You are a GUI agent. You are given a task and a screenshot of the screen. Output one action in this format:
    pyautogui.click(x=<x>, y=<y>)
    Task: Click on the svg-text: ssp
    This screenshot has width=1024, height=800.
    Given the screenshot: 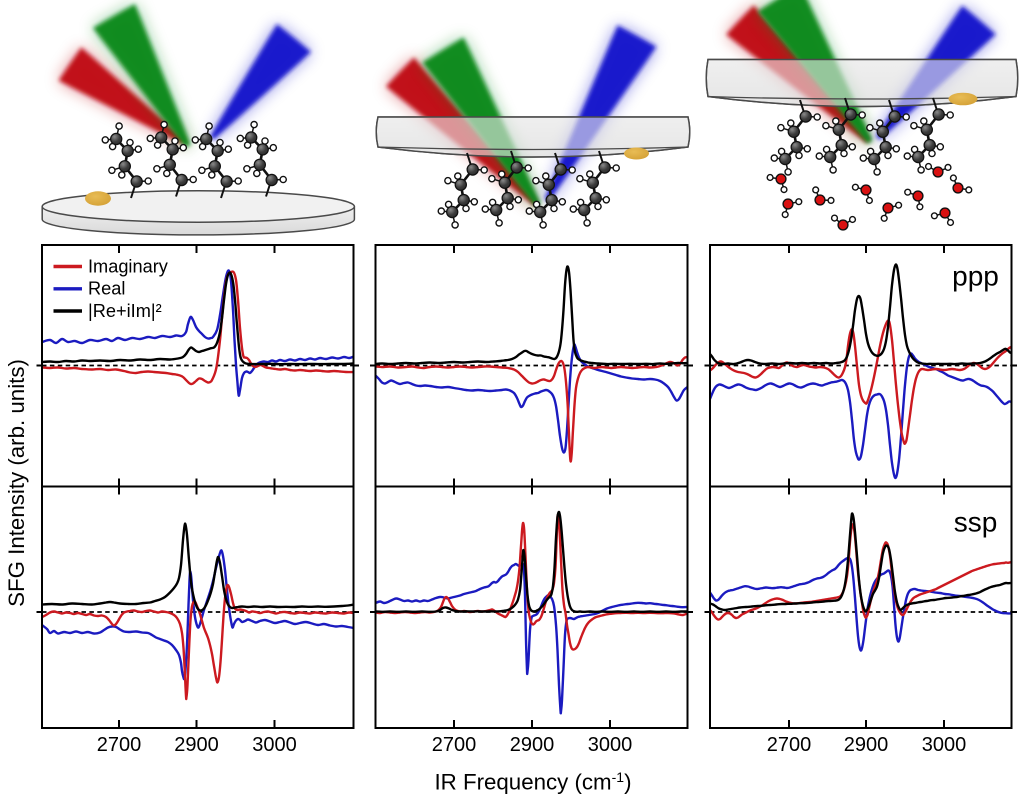 What is the action you would take?
    pyautogui.click(x=976, y=522)
    